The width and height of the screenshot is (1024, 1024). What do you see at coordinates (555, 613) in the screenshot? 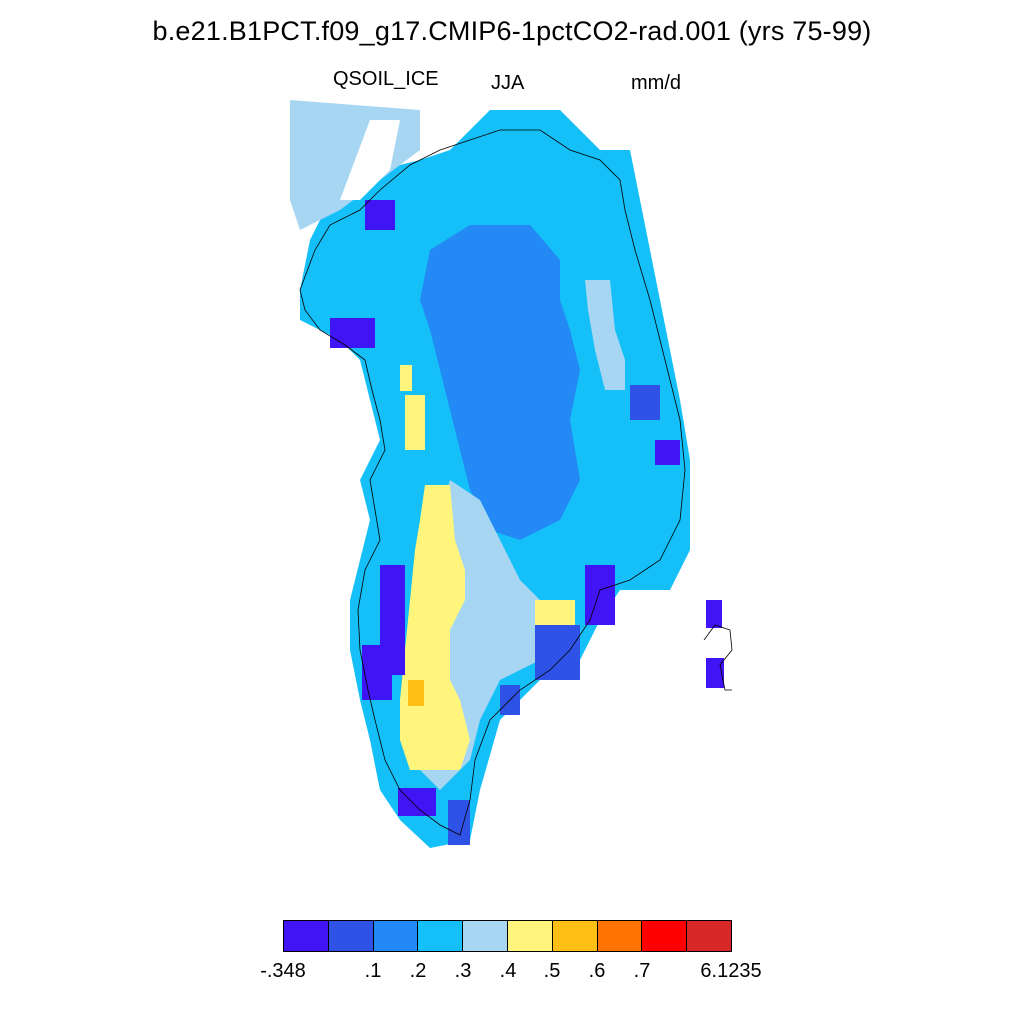
I see `se-yellow-cell` at bounding box center [555, 613].